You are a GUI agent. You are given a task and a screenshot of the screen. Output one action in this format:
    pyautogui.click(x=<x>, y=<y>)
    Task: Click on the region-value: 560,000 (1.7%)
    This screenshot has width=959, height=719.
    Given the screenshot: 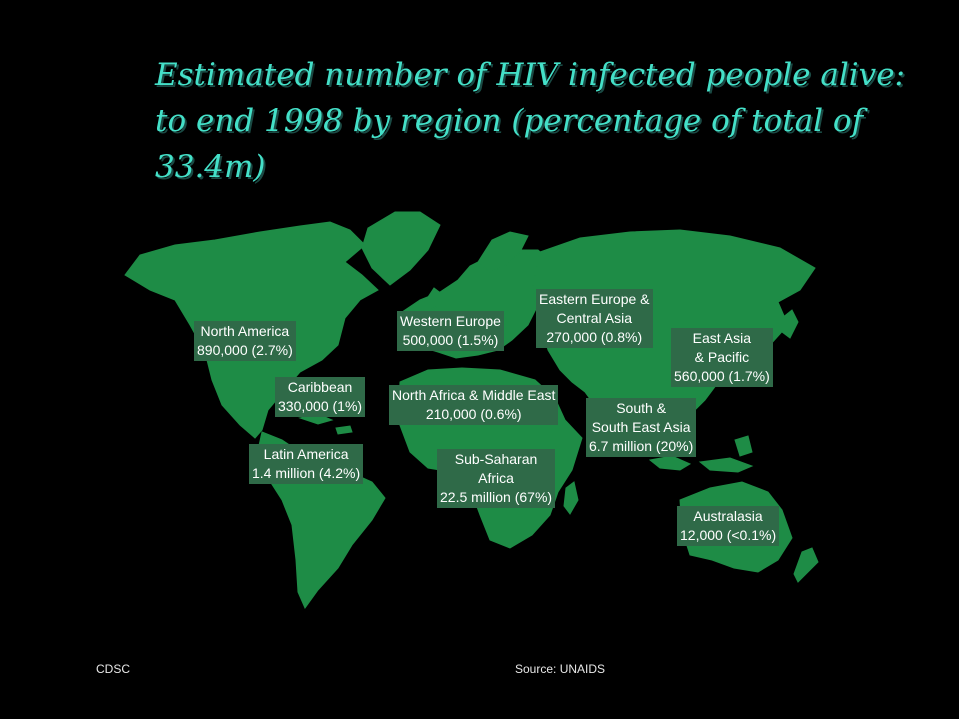 What is the action you would take?
    pyautogui.click(x=722, y=376)
    